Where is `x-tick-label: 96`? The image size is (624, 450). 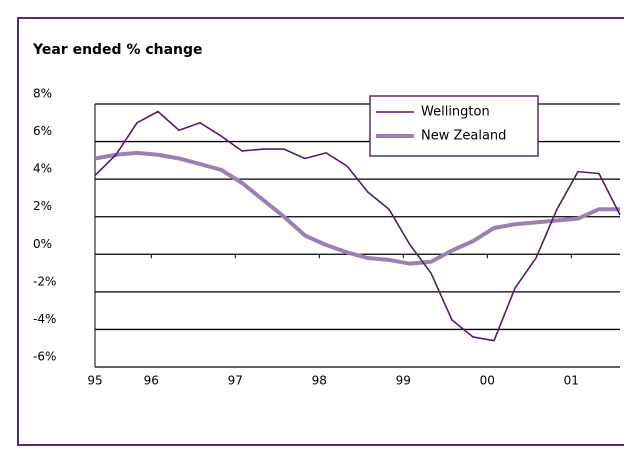 x-tick-label: 96 is located at coordinates (151, 381).